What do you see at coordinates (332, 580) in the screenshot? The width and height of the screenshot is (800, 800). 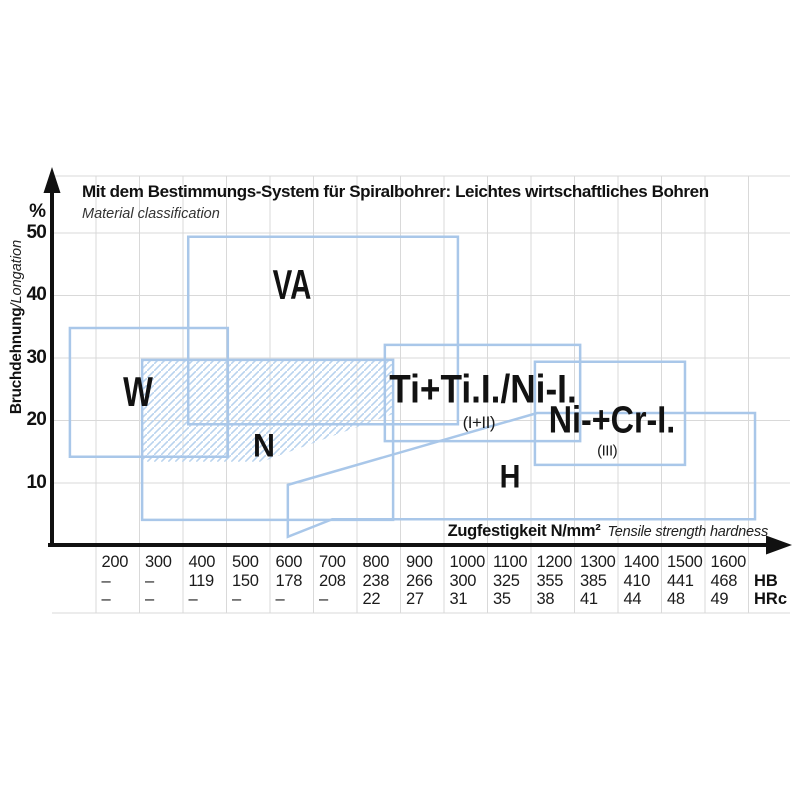 I see `table-hb-700: 208` at bounding box center [332, 580].